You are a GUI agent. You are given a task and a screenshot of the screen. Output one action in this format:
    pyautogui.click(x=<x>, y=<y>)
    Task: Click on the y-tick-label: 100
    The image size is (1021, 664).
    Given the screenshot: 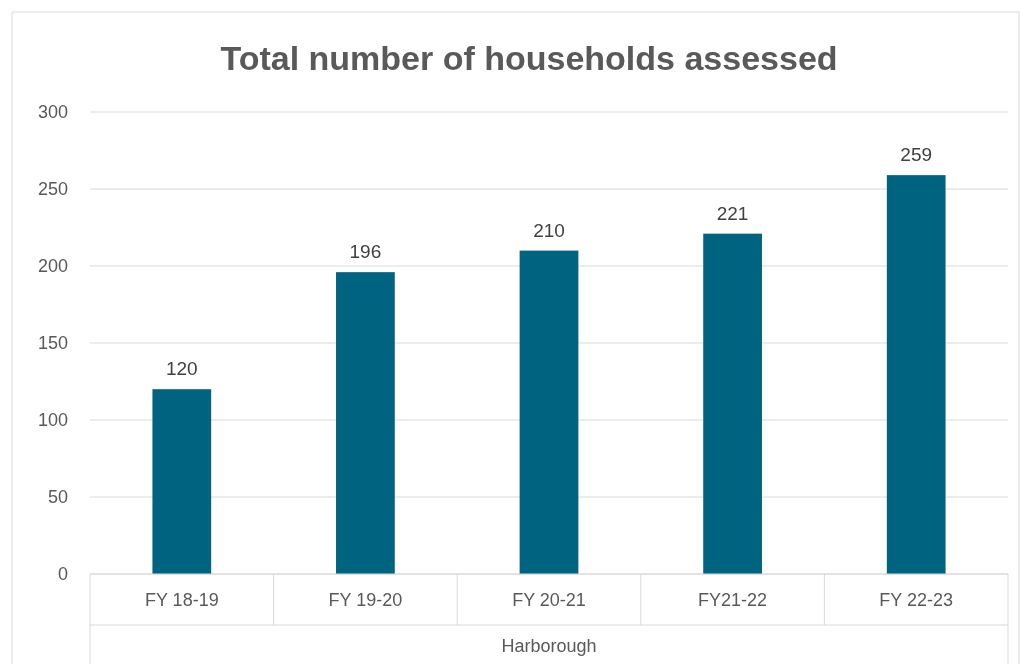 What is the action you would take?
    pyautogui.click(x=52, y=420)
    